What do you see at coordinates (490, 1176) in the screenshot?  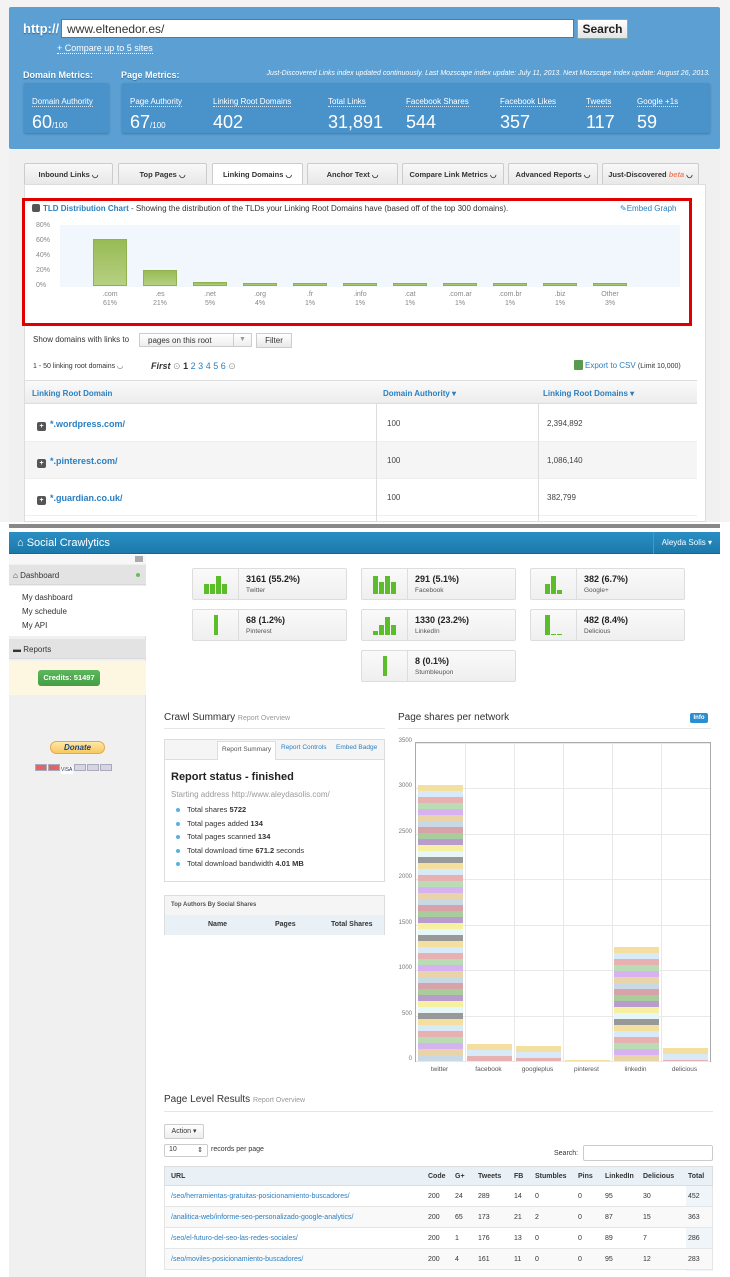 I see `col-tweets: Tweets` at bounding box center [490, 1176].